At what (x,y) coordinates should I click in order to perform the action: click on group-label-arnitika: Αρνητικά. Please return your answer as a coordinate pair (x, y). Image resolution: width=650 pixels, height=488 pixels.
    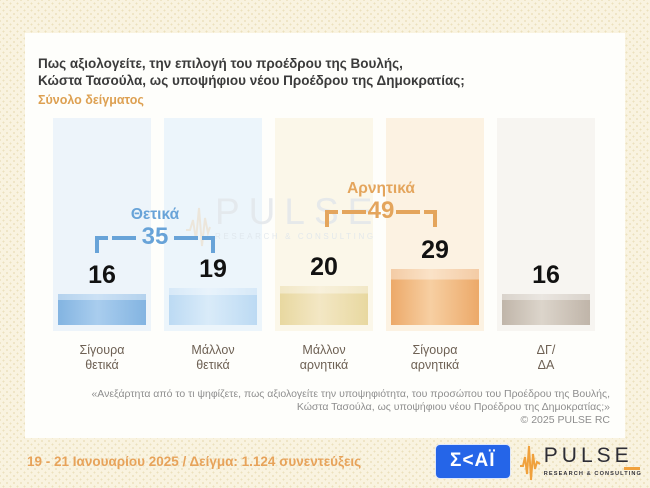
    Looking at the image, I should click on (381, 188).